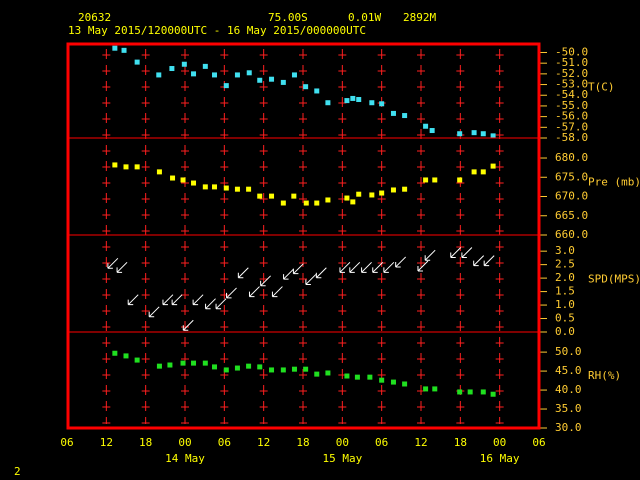  I want to click on y-tick-label: 35.0, so click(568, 408).